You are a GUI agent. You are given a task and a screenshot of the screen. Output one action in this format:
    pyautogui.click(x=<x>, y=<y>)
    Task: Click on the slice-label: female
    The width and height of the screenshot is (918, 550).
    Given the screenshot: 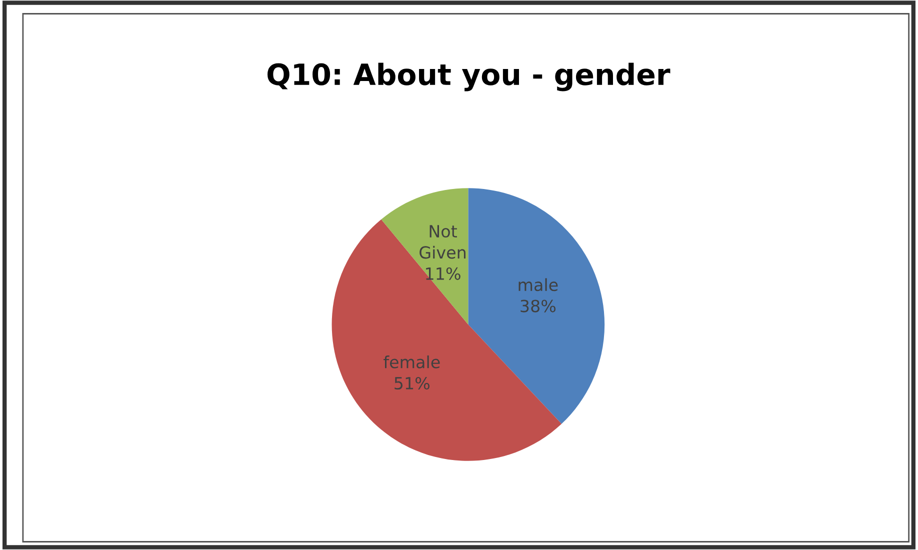 What is the action you would take?
    pyautogui.click(x=412, y=361)
    